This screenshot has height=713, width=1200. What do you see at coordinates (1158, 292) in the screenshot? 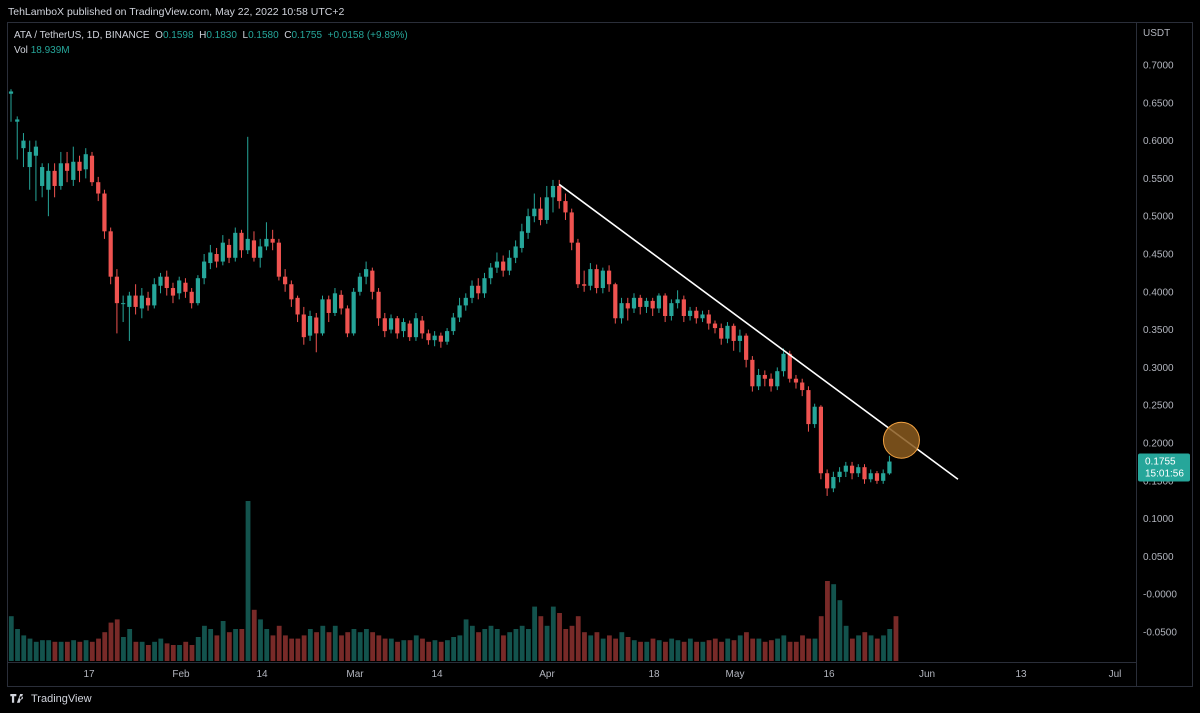
I see `price-tick-label: 0.4000` at bounding box center [1158, 292].